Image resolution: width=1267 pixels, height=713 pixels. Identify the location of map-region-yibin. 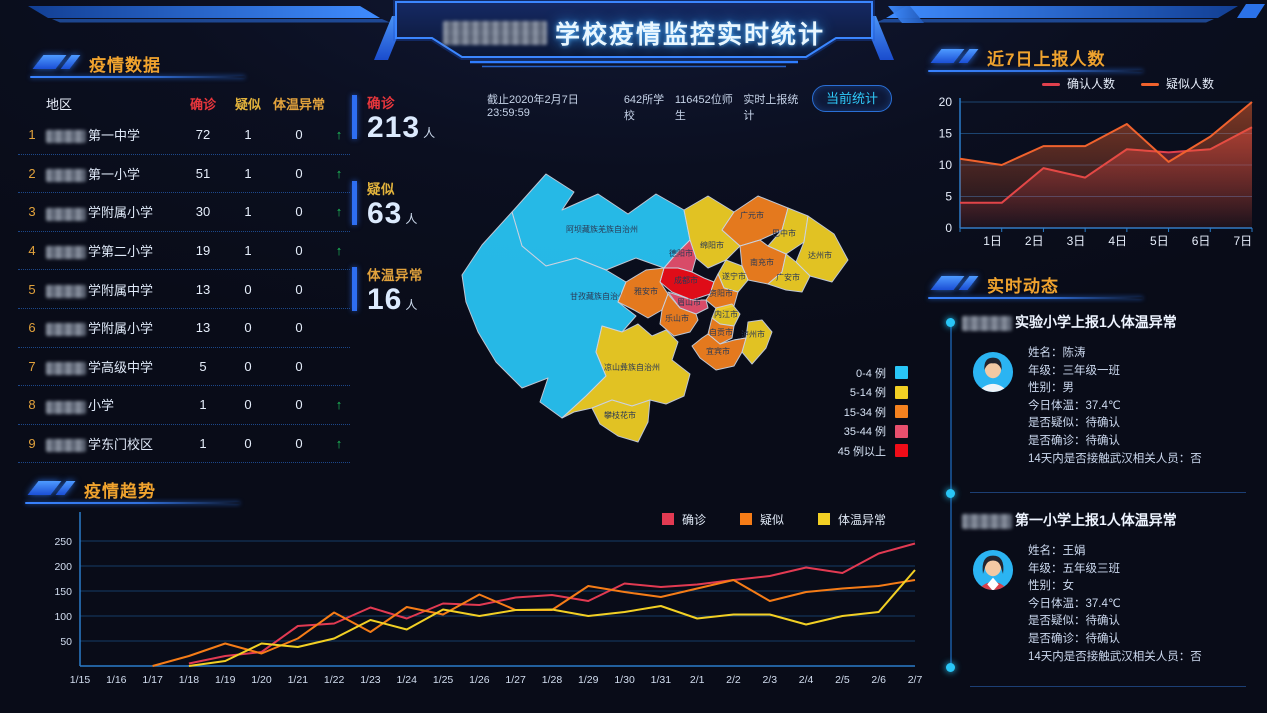
(719, 352).